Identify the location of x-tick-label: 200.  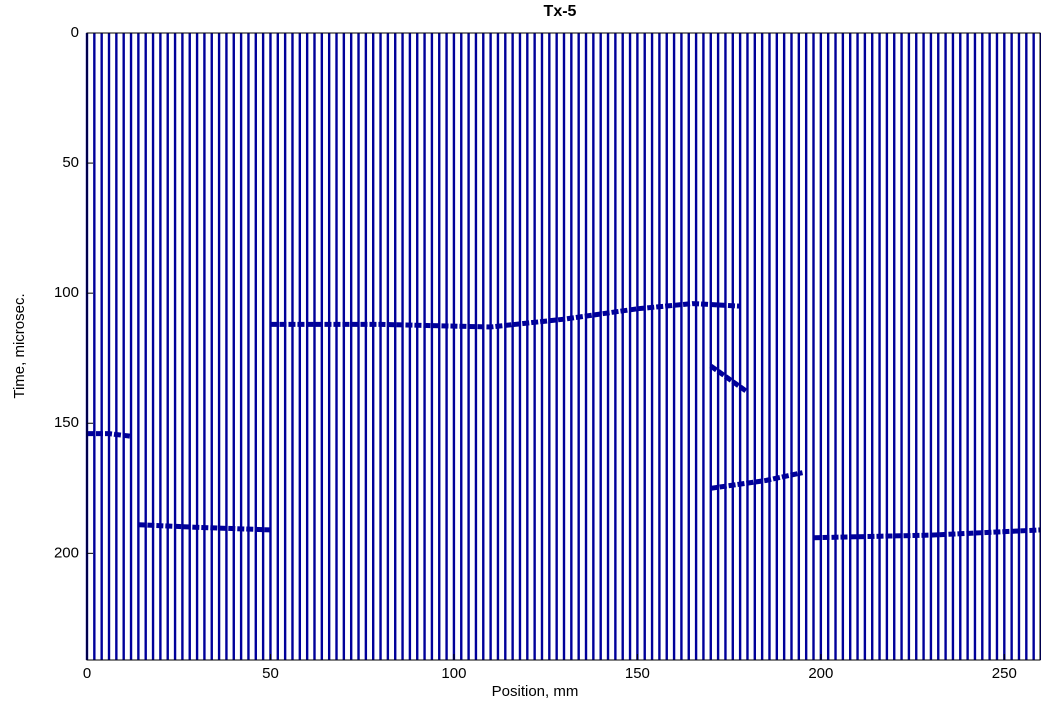
(820, 673).